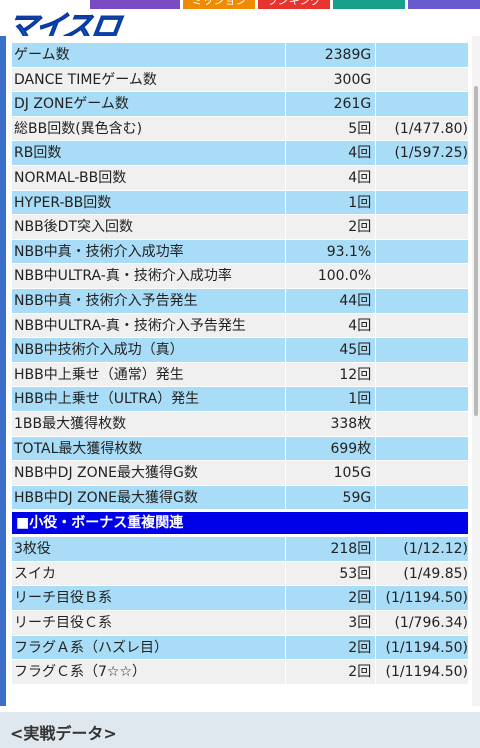  I want to click on row-label: 1BB最大獲得枚数, so click(149, 423).